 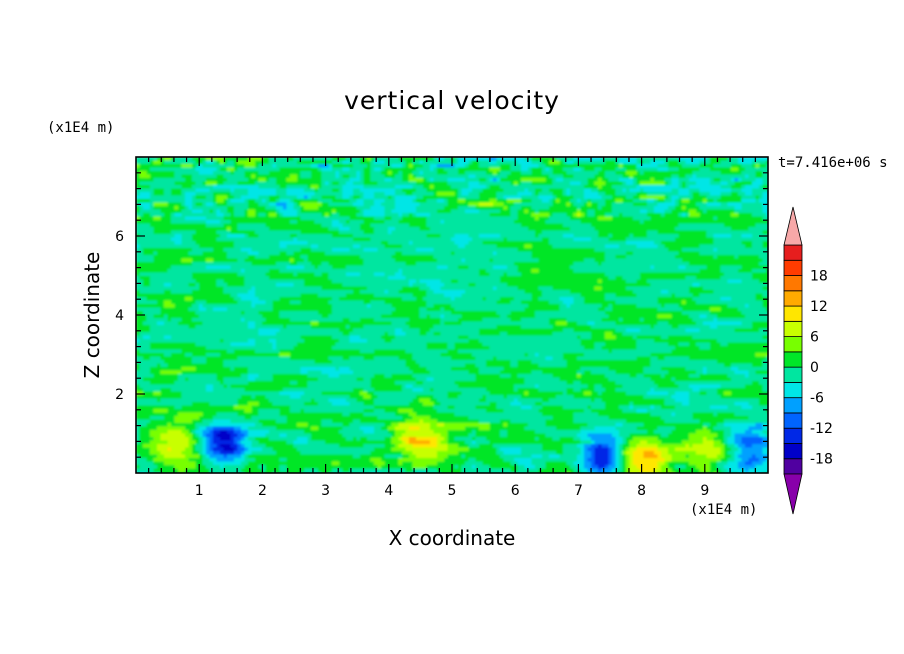 I want to click on x-tick-label: 9, so click(x=704, y=491).